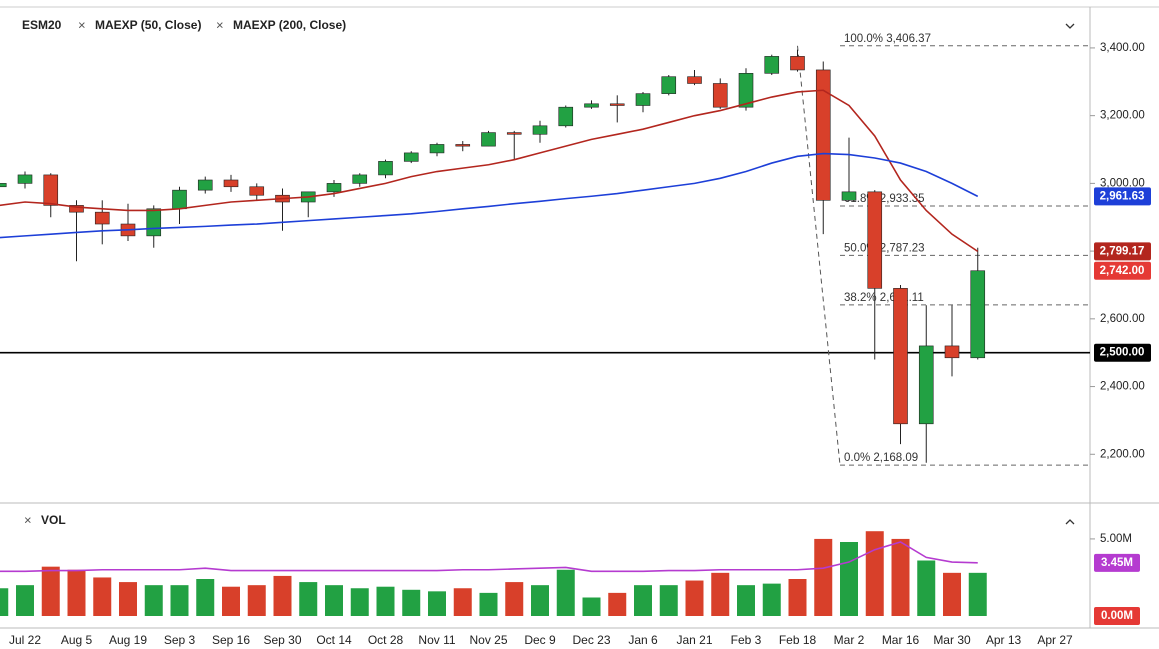 This screenshot has width=1159, height=649. What do you see at coordinates (231, 640) in the screenshot?
I see `x-tick-label: Sep 16` at bounding box center [231, 640].